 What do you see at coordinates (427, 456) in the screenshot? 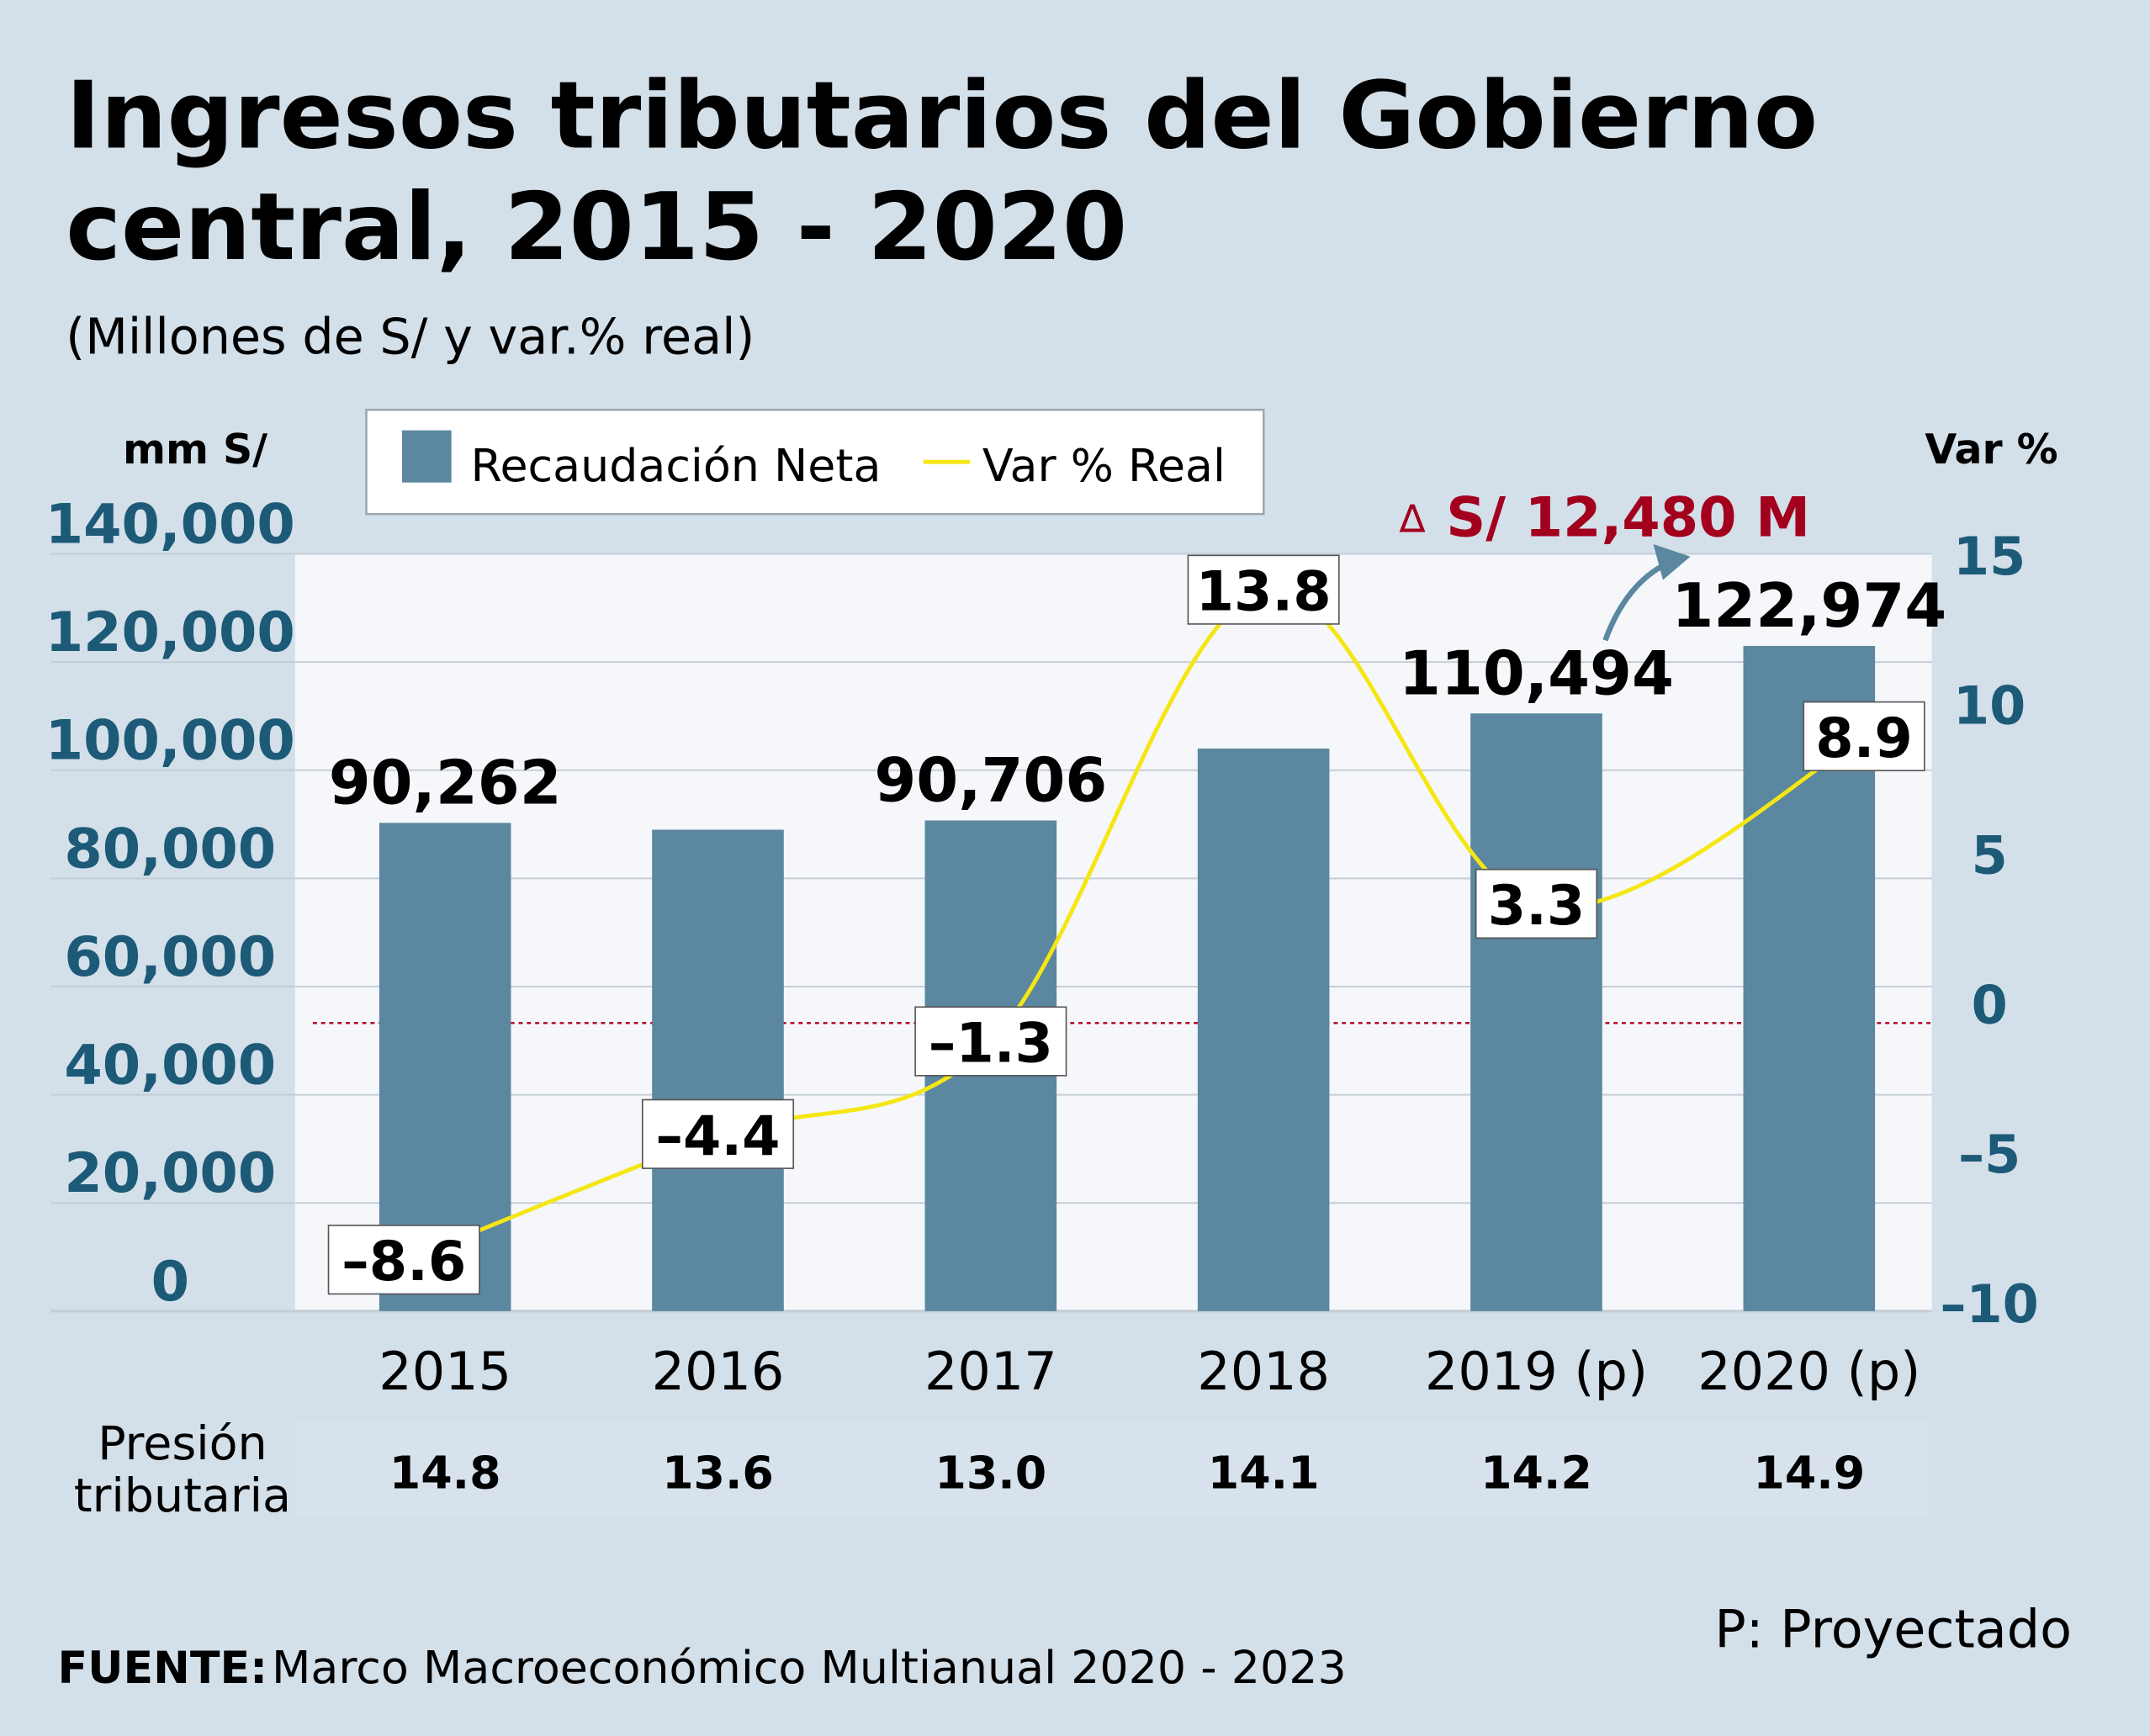
I see `legend-swatch-bar` at bounding box center [427, 456].